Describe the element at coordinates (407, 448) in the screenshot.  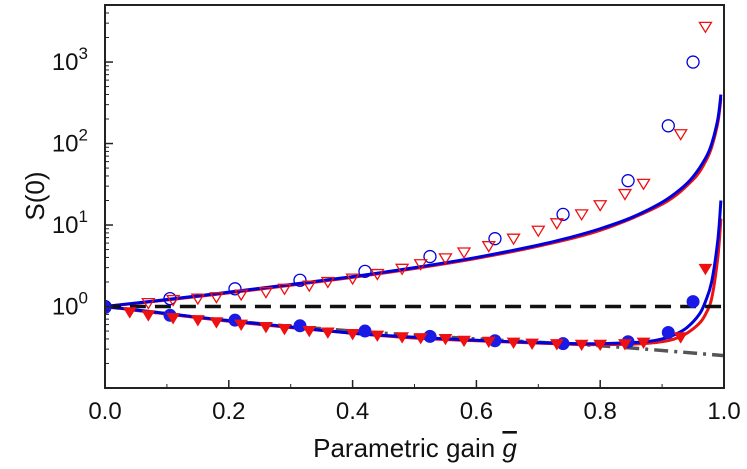
I see `x-axis-label-text: Parametric gain` at that location.